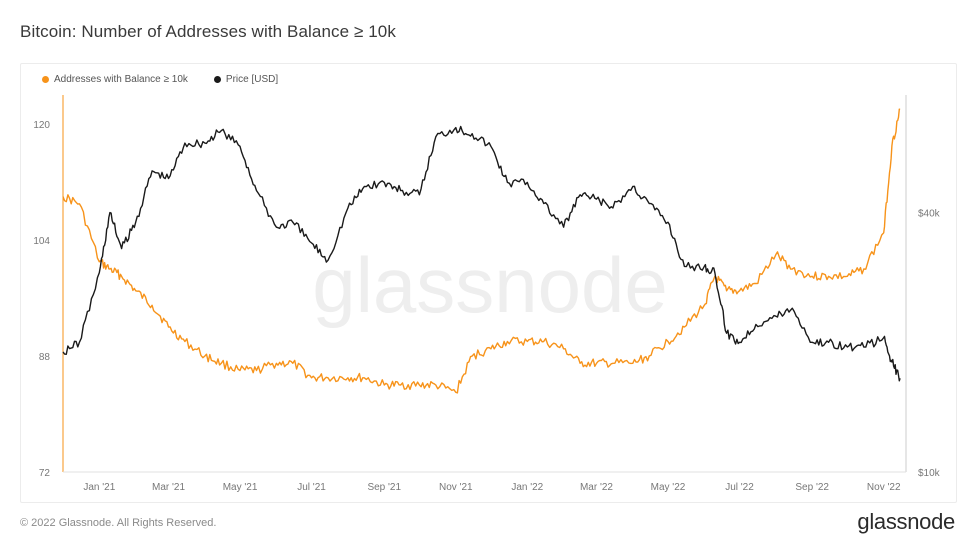 Image resolution: width=975 pixels, height=549 pixels. I want to click on legend-item-addresses: Addresses with Balance ≥ 10k, so click(115, 79).